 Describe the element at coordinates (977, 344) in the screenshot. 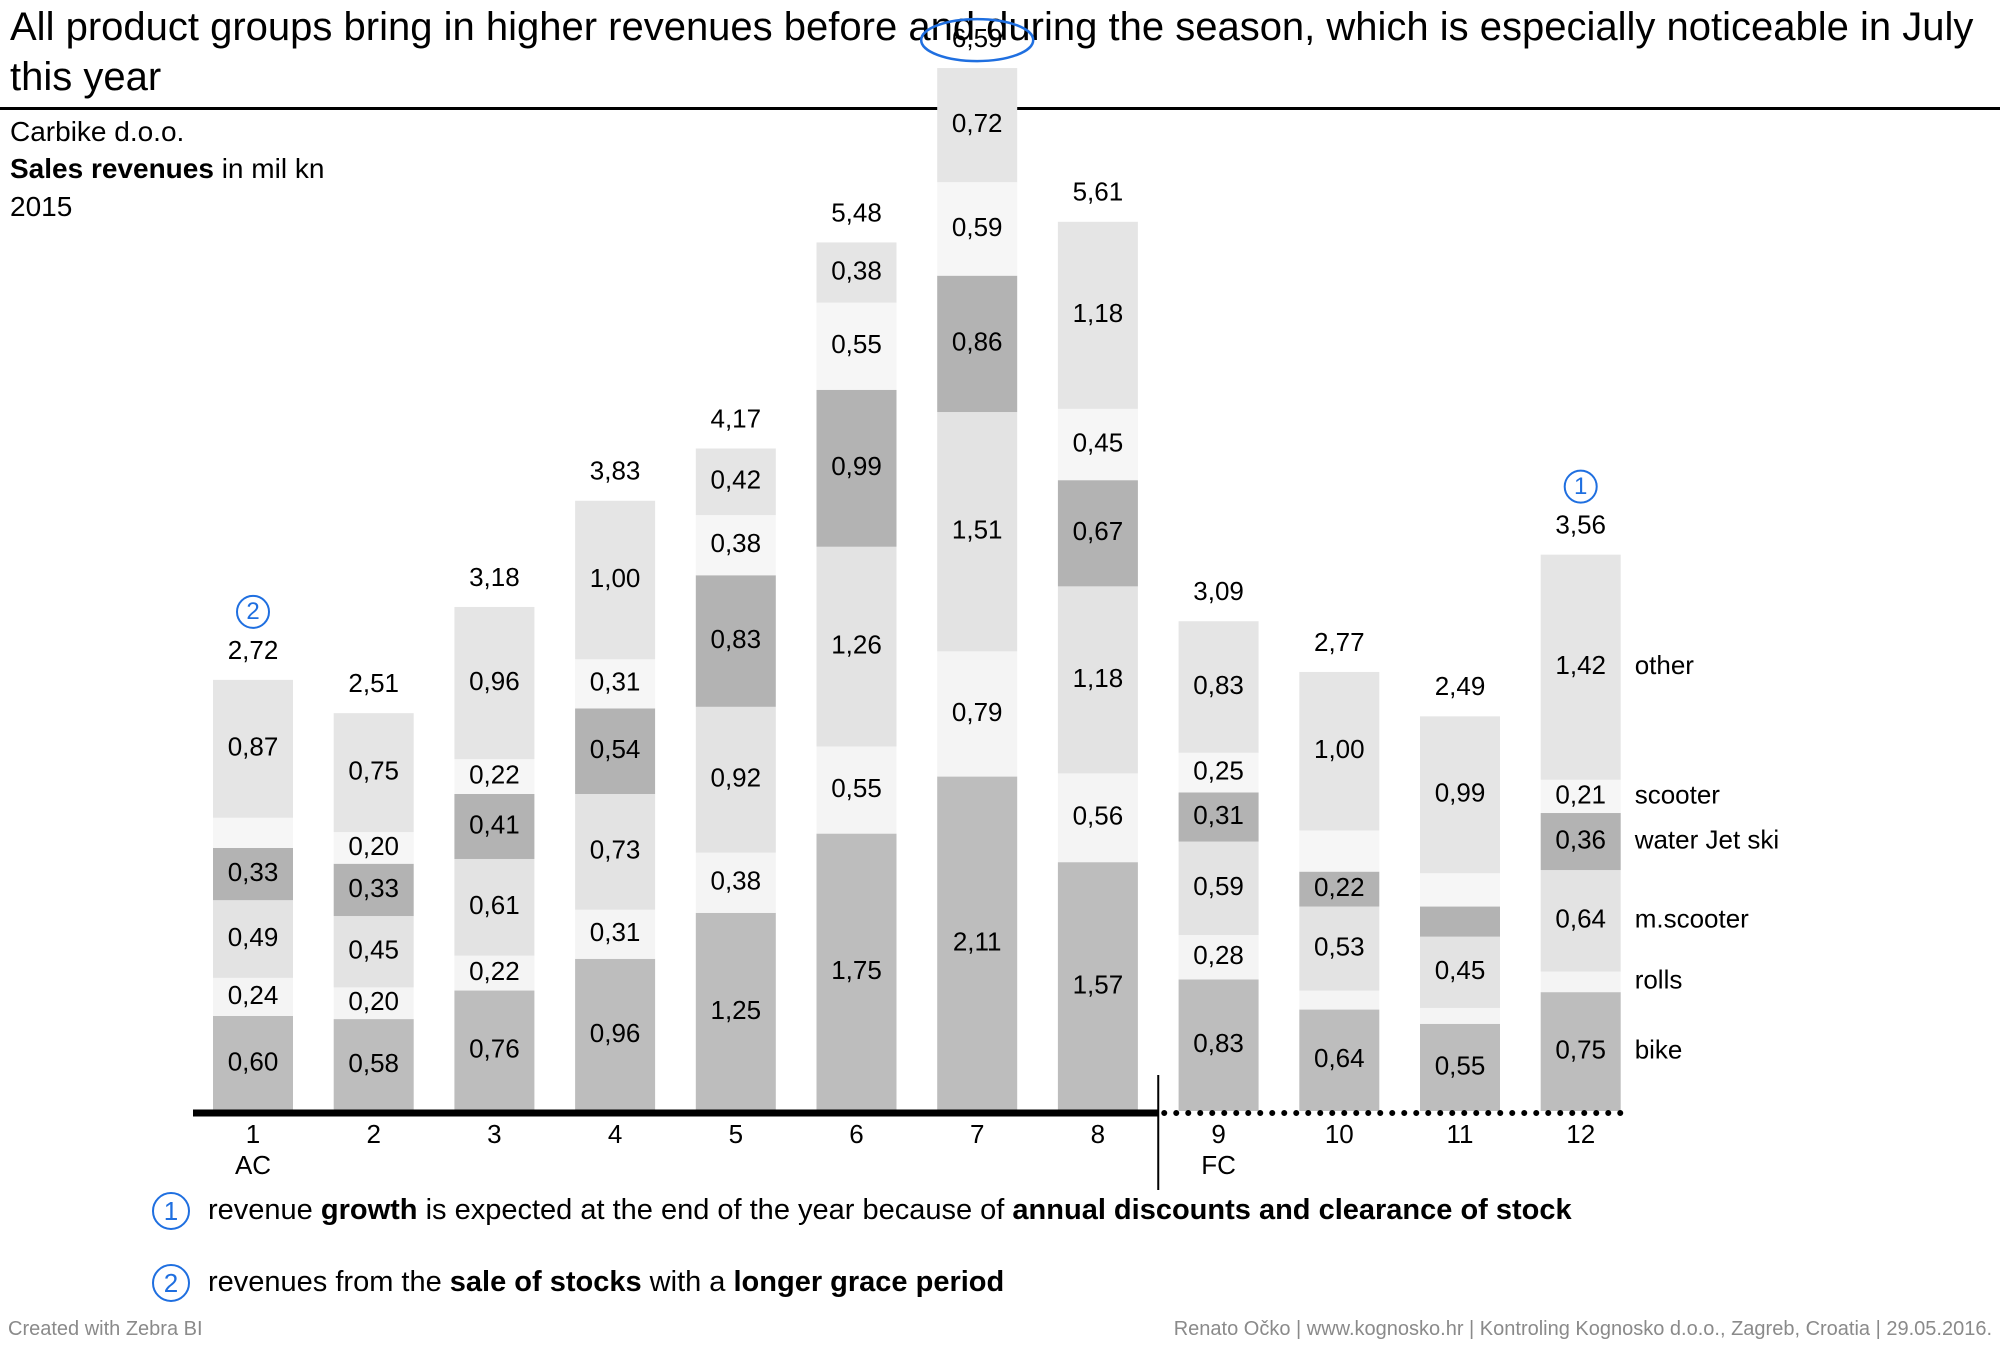

I see `bar-7-waterjetski` at that location.